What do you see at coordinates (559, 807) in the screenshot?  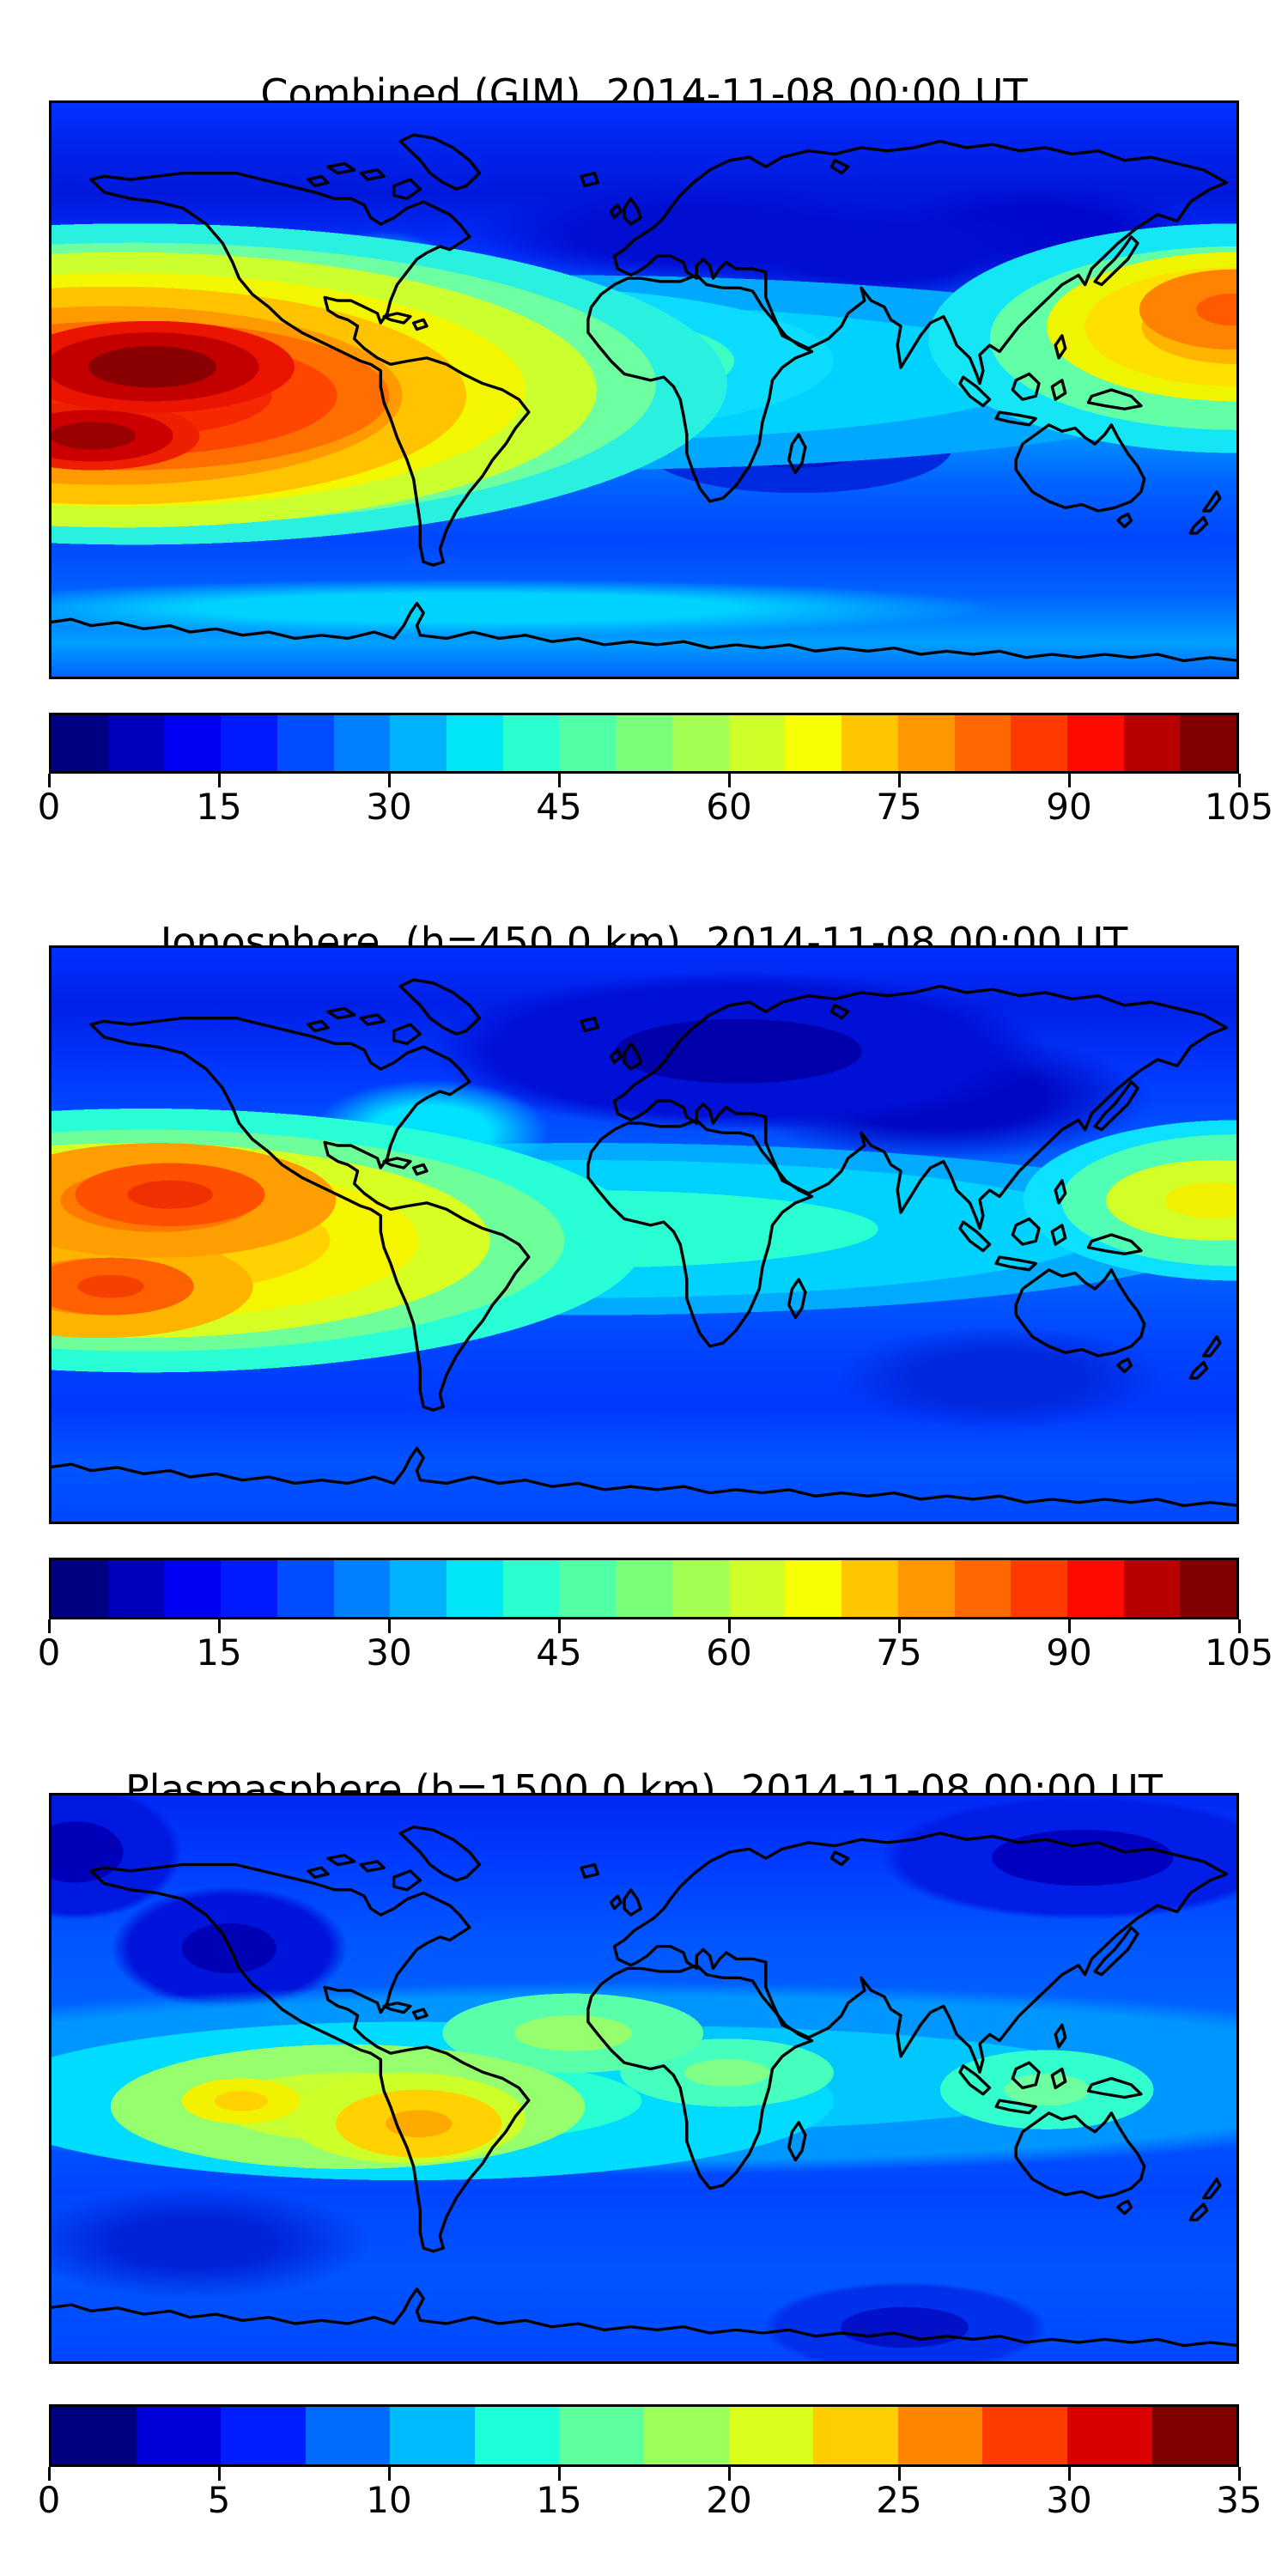 I see `colorbar-tick-label: 45` at bounding box center [559, 807].